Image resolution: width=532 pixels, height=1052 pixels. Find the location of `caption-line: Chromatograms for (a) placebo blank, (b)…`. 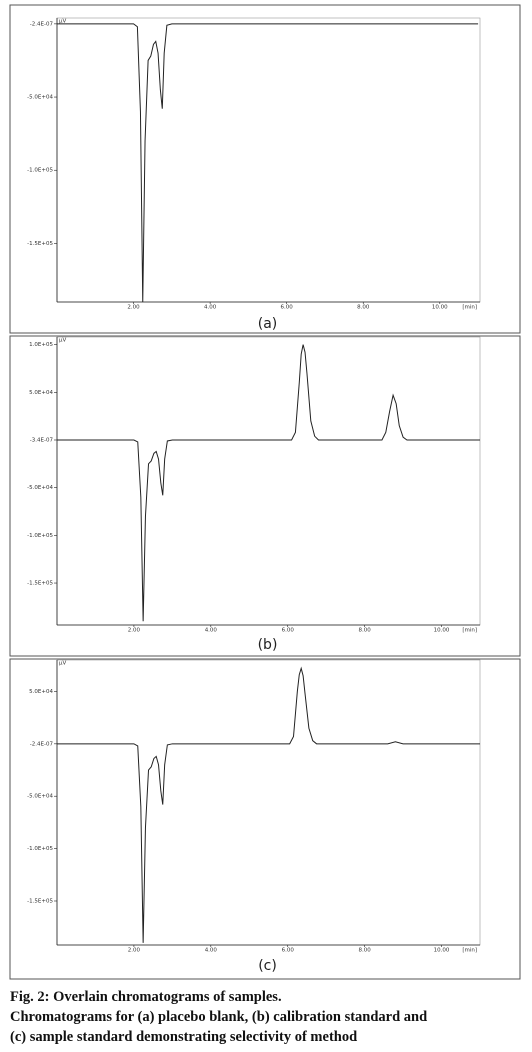

caption-line: Chromatograms for (a) placebo blank, (b)… is located at coordinates (218, 1017).